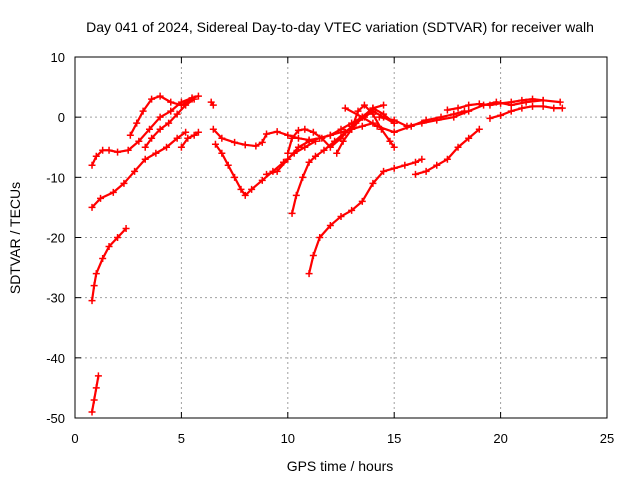  What do you see at coordinates (55, 177) in the screenshot?
I see `y-tick-label: -10` at bounding box center [55, 177].